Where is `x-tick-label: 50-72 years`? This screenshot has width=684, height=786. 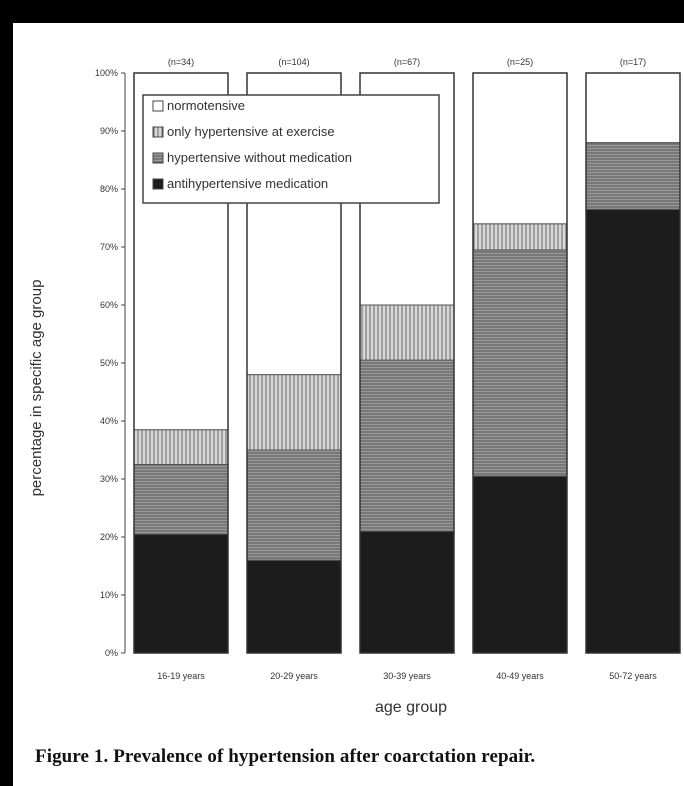
x-tick-label: 50-72 years is located at coordinates (633, 676).